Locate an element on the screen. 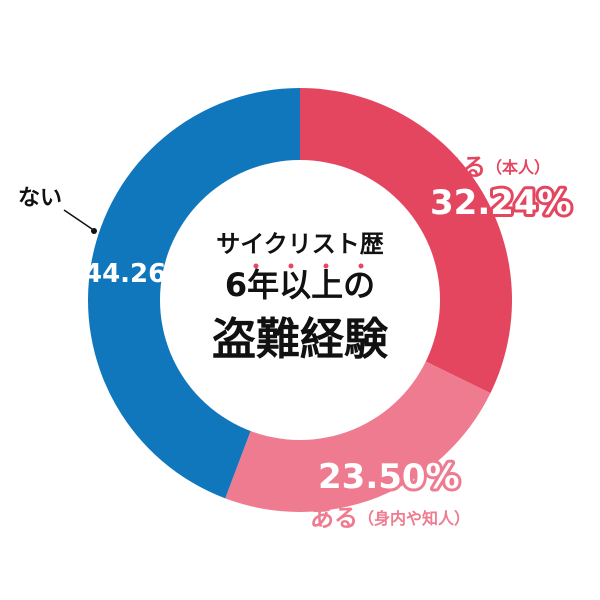 Image resolution: width=600 pixels, height=600 pixels. slice-label-self-sub: （本人） is located at coordinates (518, 167).